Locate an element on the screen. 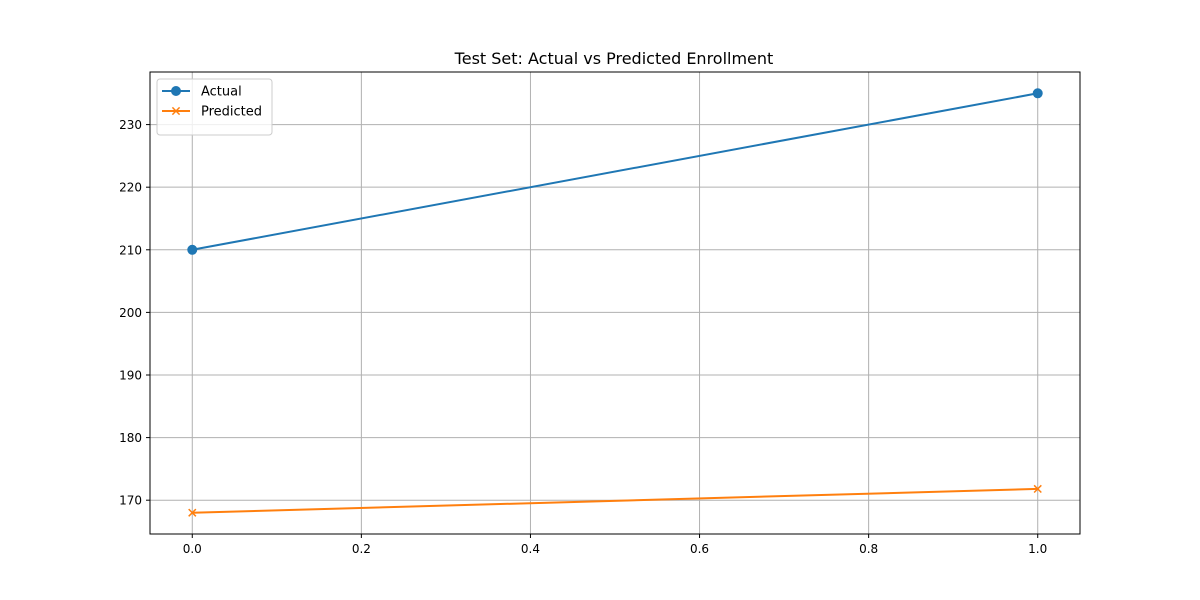  x-tick-label: 0.6 is located at coordinates (699, 549).